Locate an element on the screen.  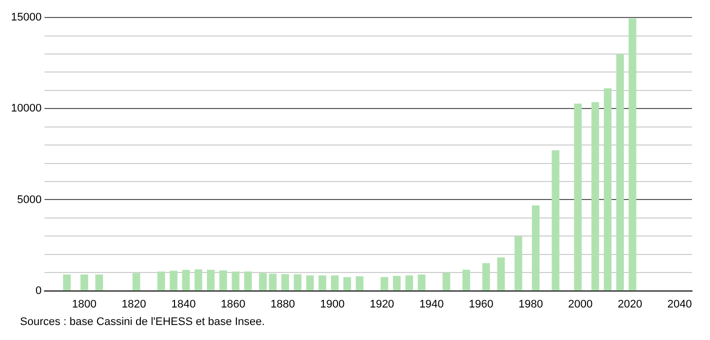
x-tick-label: 1820 is located at coordinates (134, 304).